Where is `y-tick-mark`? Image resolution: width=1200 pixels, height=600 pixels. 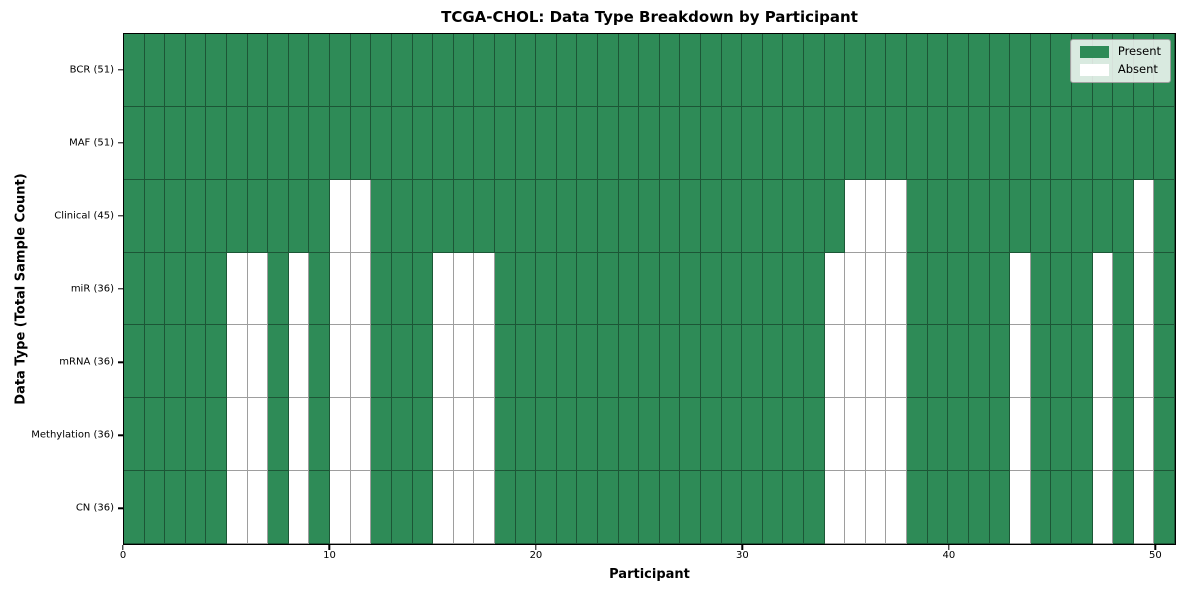
y-tick-mark is located at coordinates (120, 216).